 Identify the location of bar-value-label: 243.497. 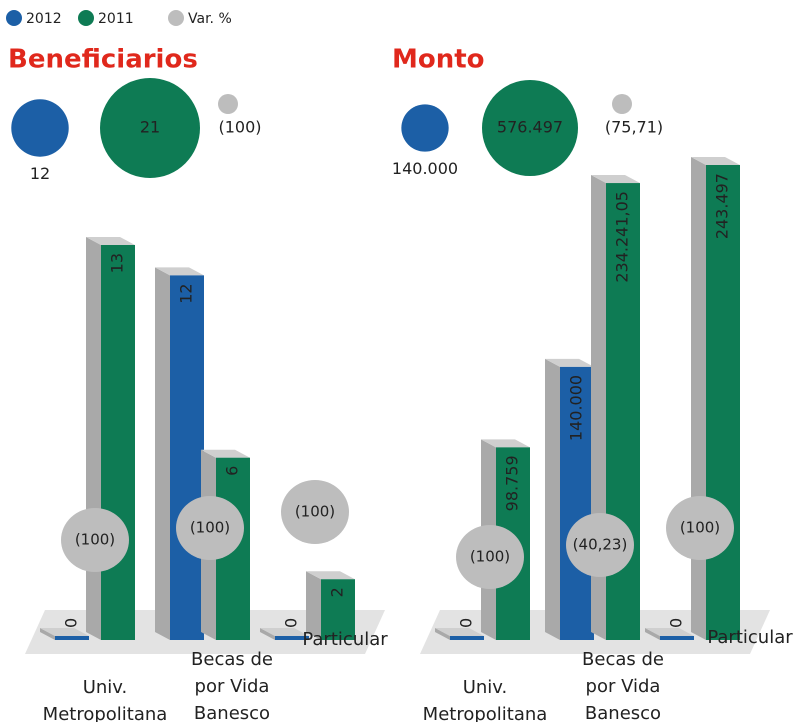
(722, 206).